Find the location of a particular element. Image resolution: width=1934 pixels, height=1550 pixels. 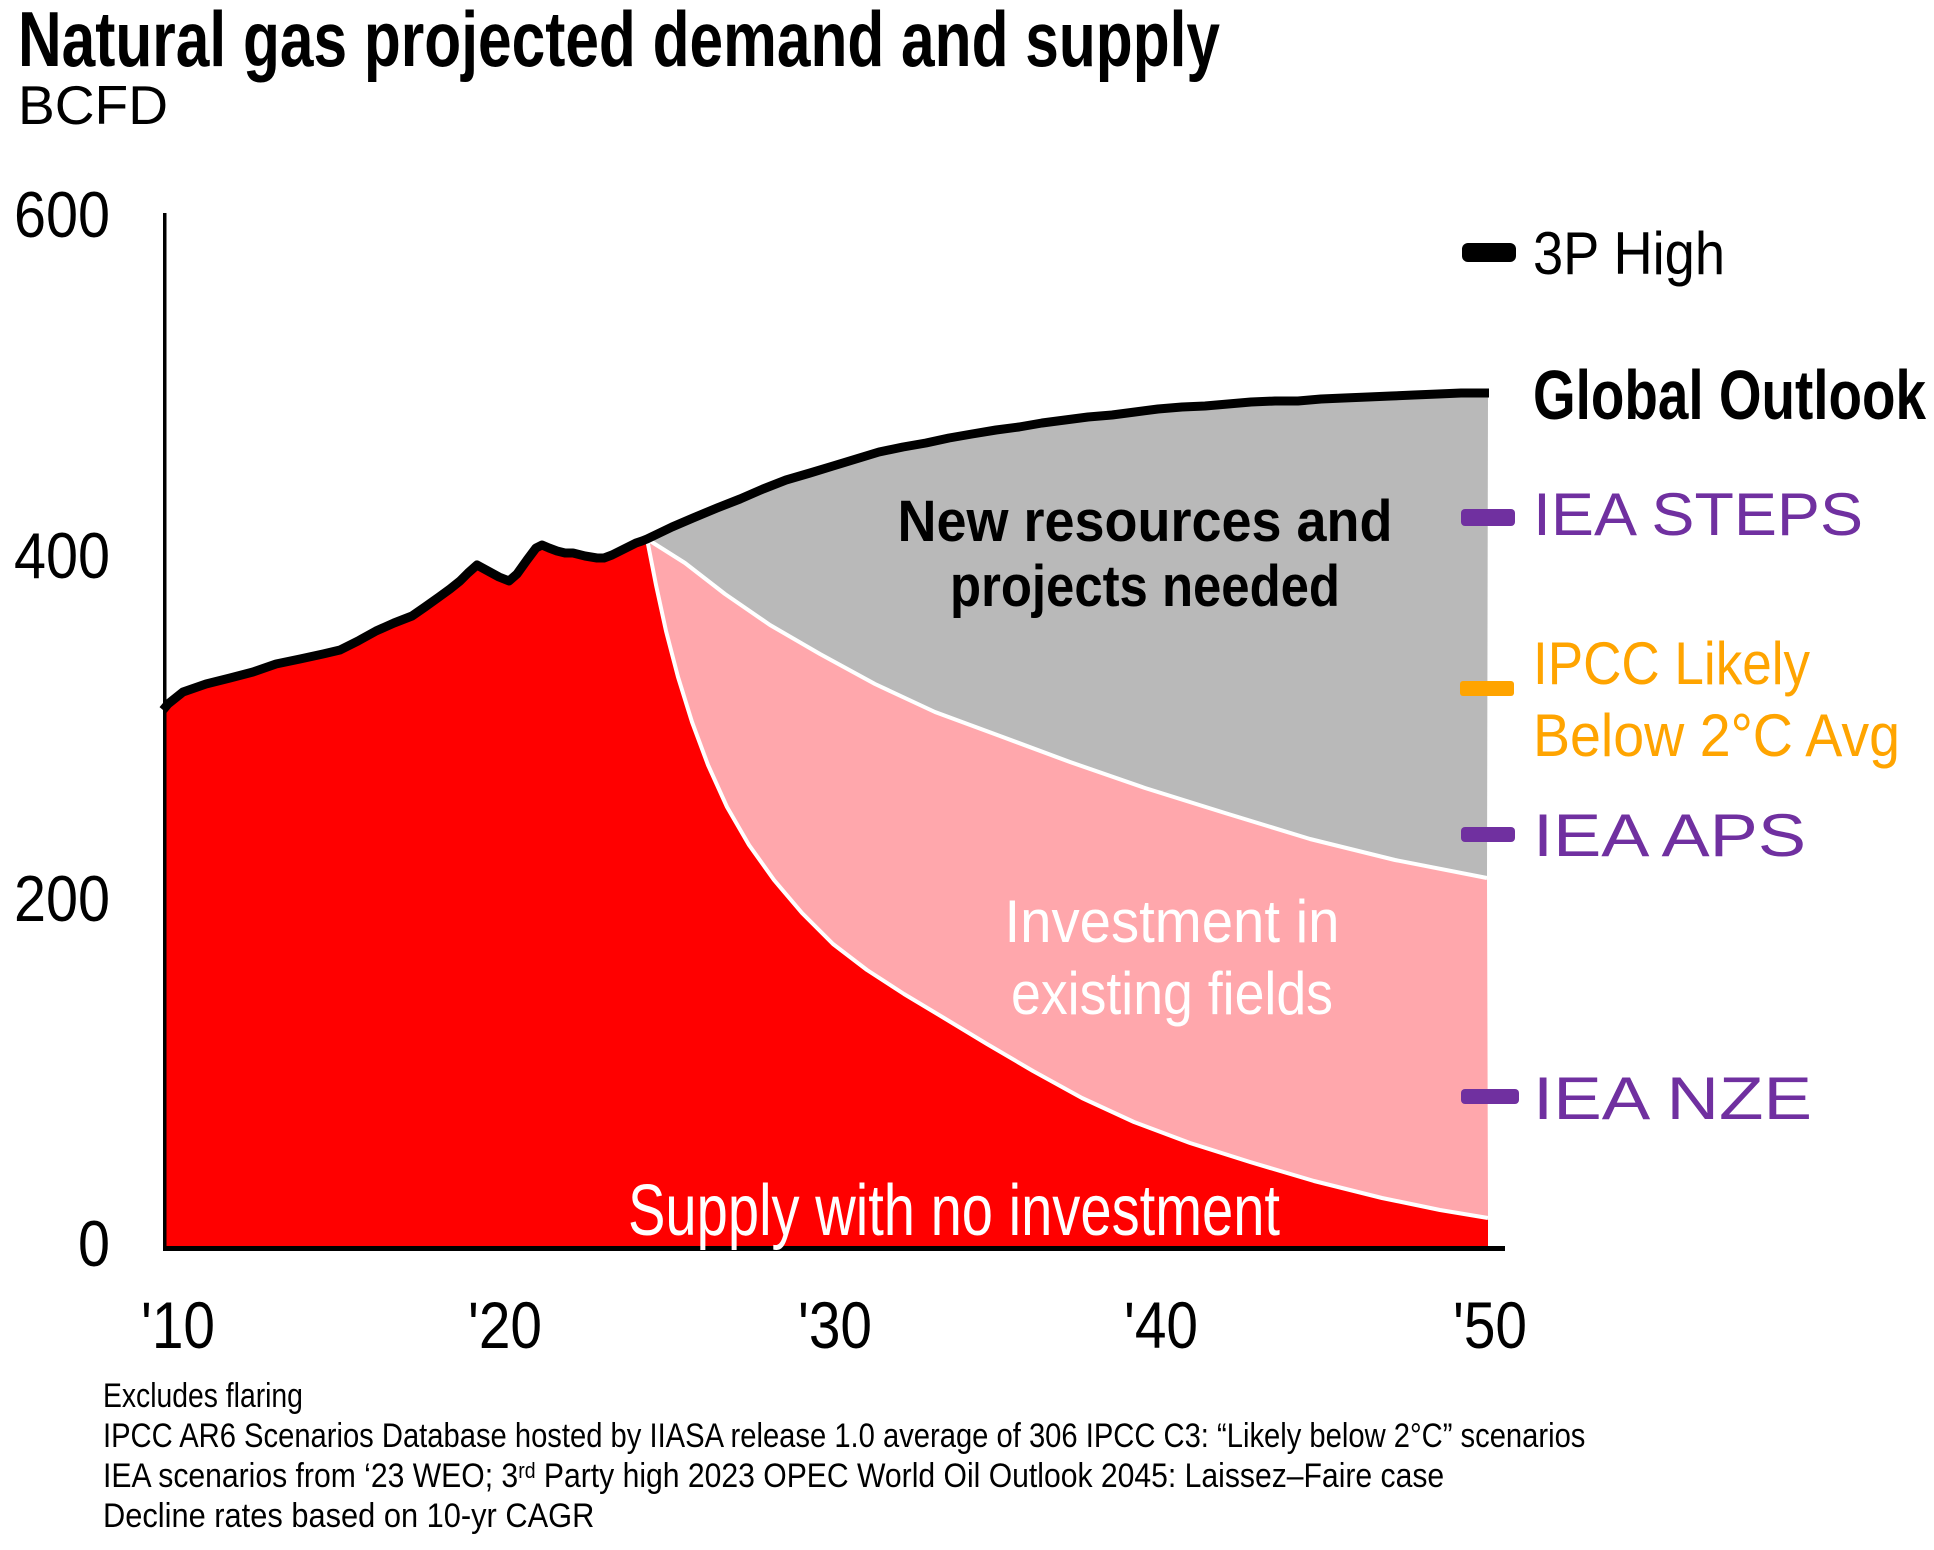

svg-text: 3P High is located at coordinates (1629, 253).